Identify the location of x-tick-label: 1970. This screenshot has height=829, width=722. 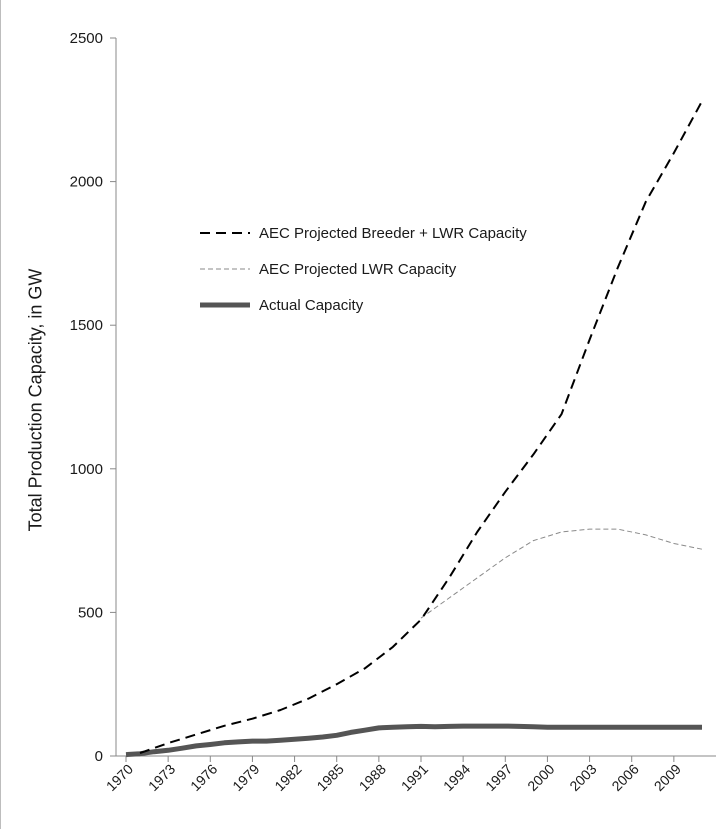
(119, 777).